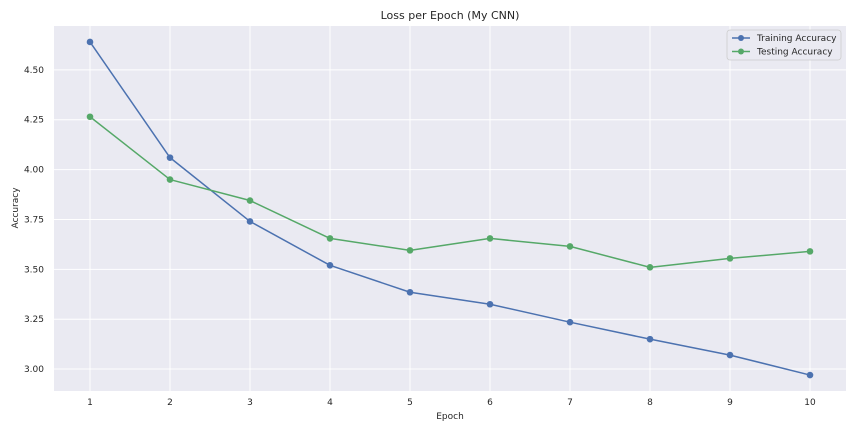  I want to click on x-tick-label: 8, so click(650, 403).